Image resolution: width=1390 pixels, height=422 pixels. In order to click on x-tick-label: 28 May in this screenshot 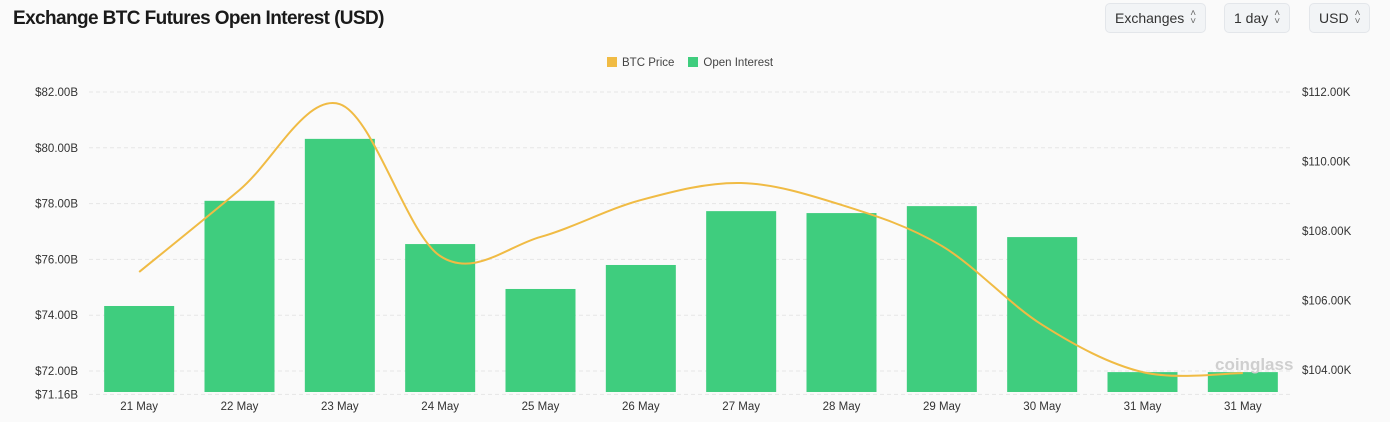, I will do `click(842, 407)`.